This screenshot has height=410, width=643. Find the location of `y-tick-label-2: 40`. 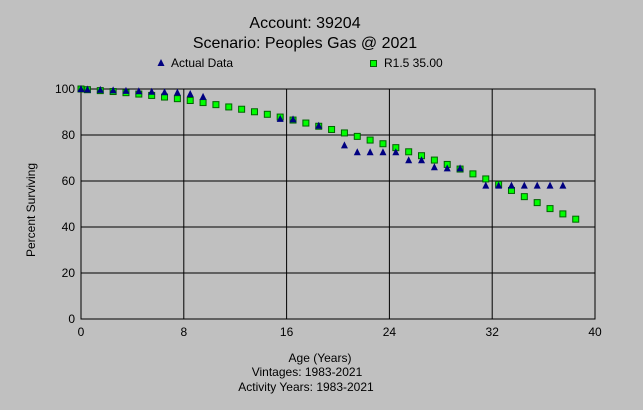

y-tick-label-2: 40 is located at coordinates (69, 227).